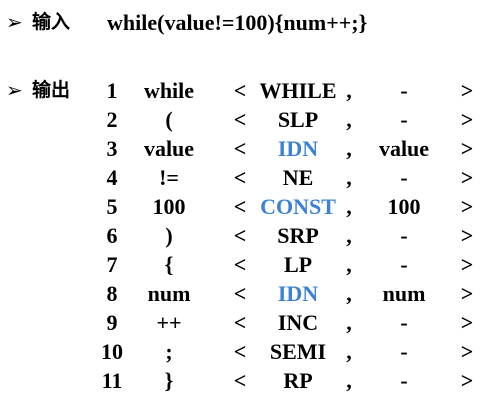 This screenshot has height=403, width=491. I want to click on row-number: 11, so click(112, 380).